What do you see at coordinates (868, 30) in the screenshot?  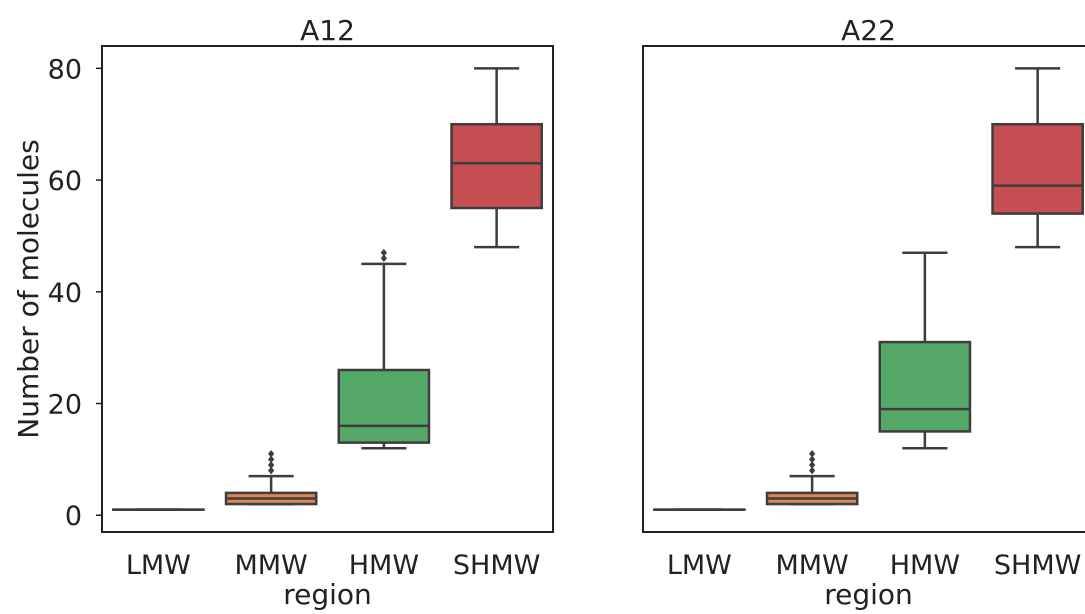 I see `chart-title: A22` at bounding box center [868, 30].